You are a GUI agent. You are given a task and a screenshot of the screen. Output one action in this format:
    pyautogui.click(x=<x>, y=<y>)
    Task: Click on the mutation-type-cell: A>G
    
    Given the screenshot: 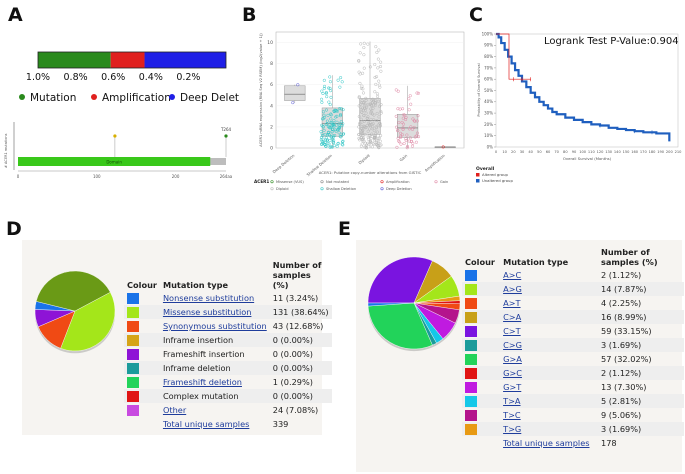 What is the action you would take?
    pyautogui.click(x=549, y=289)
    